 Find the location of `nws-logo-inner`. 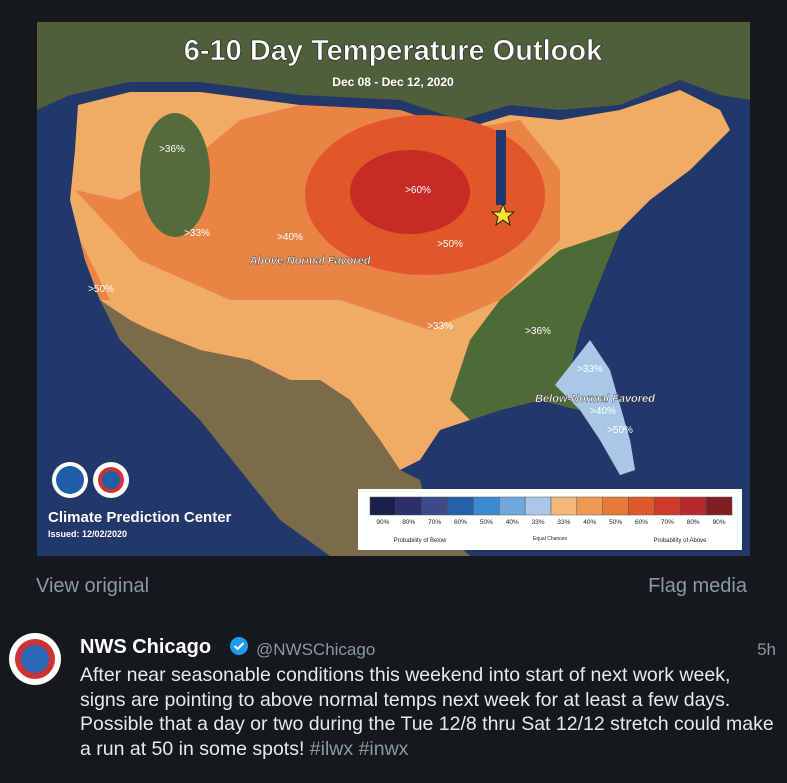

nws-logo-inner is located at coordinates (111, 480).